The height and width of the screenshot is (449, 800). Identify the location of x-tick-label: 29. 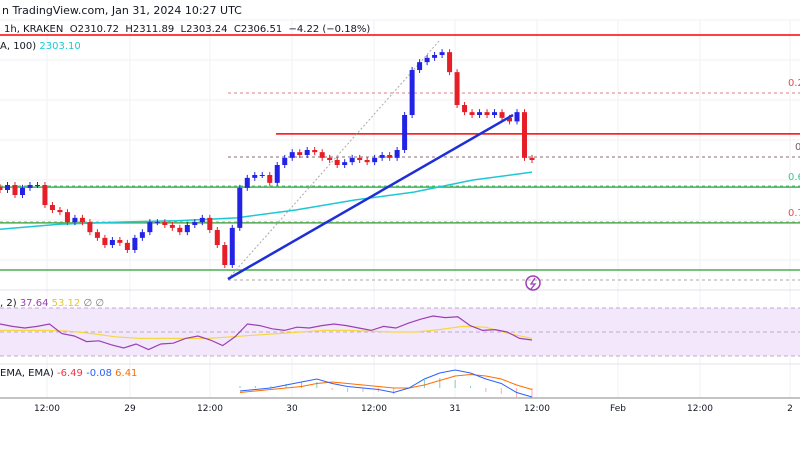
(130, 409).